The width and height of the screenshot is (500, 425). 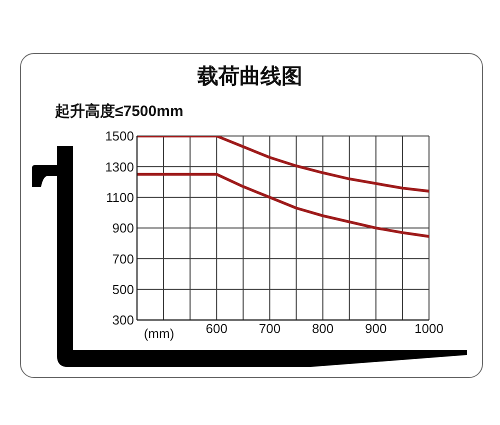 I want to click on x-tick-label: 600, so click(x=217, y=328).